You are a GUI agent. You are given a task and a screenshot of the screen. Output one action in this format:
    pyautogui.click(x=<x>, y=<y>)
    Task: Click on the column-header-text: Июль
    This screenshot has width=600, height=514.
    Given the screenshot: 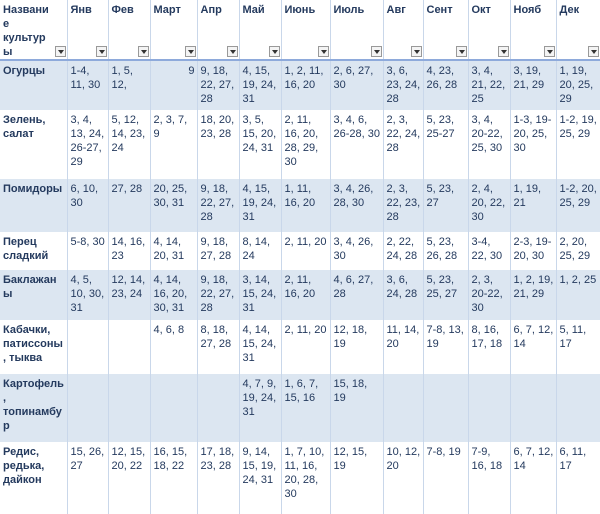 What is the action you would take?
    pyautogui.click(x=349, y=10)
    